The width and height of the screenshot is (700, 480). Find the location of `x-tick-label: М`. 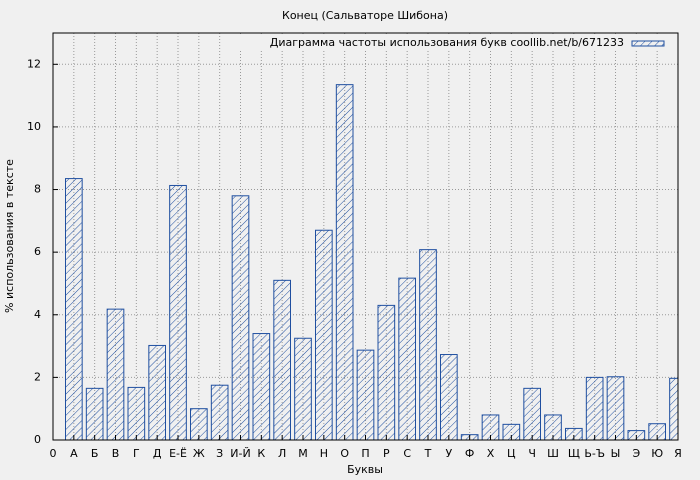

x-tick-label: М is located at coordinates (303, 453).